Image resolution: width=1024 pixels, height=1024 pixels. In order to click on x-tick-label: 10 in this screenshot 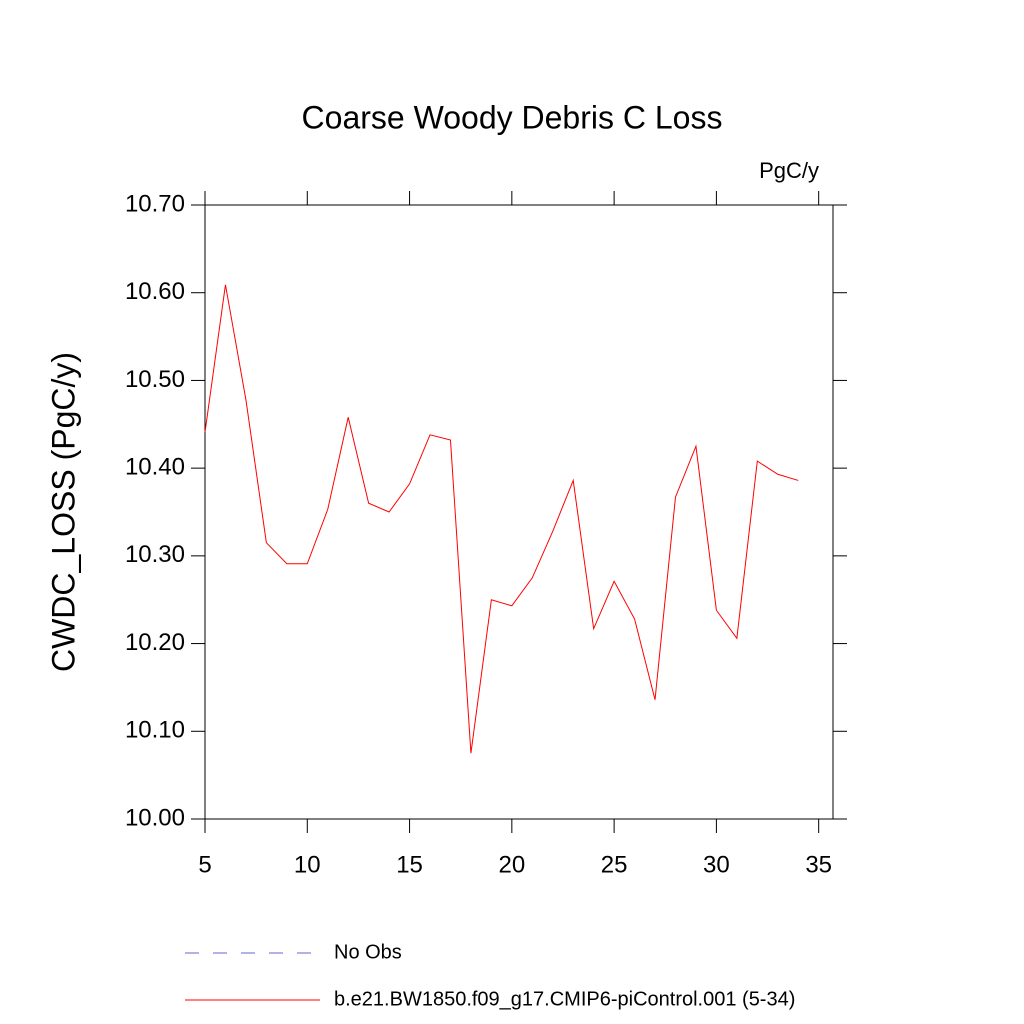, I will do `click(307, 864)`.